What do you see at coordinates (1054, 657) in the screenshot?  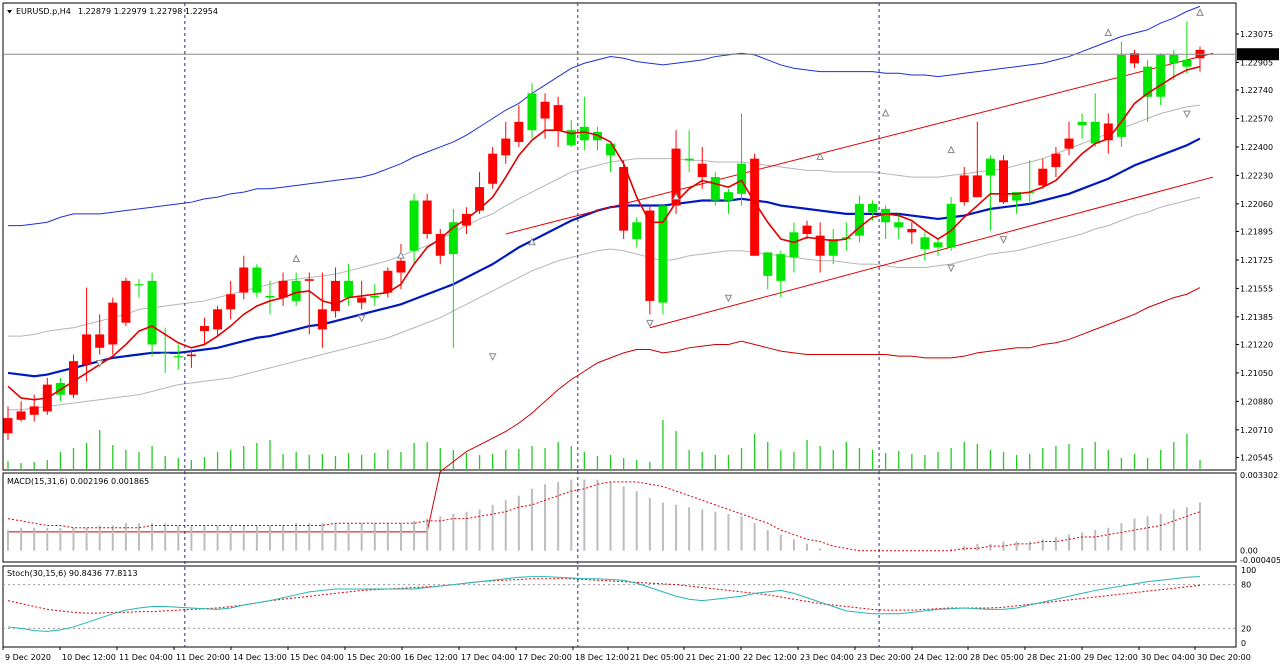 I see `time-tick-label: 28 Dec 21:00` at bounding box center [1054, 657].